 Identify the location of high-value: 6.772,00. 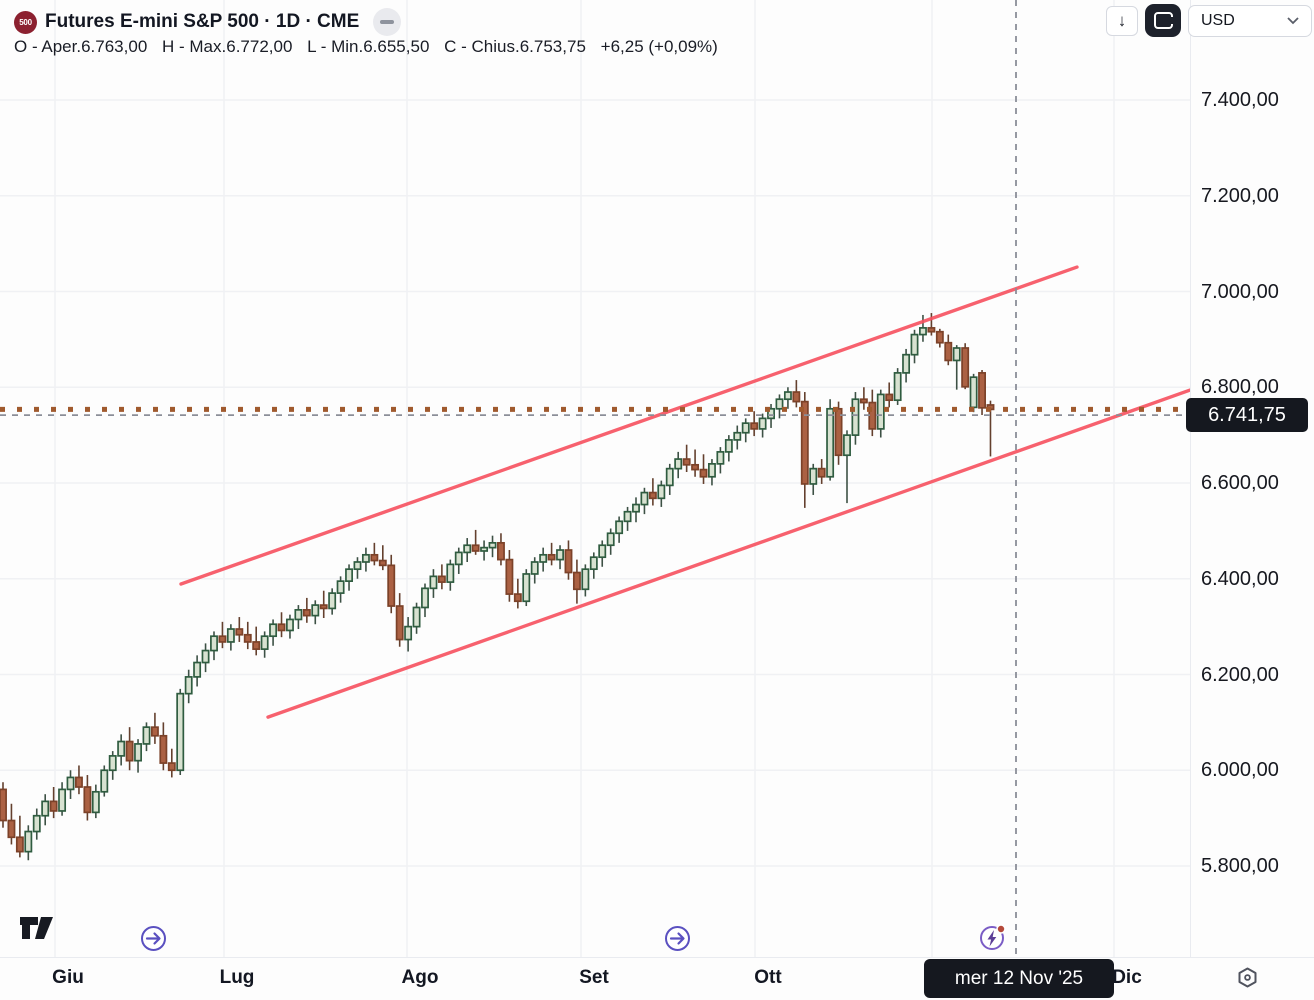
(259, 46).